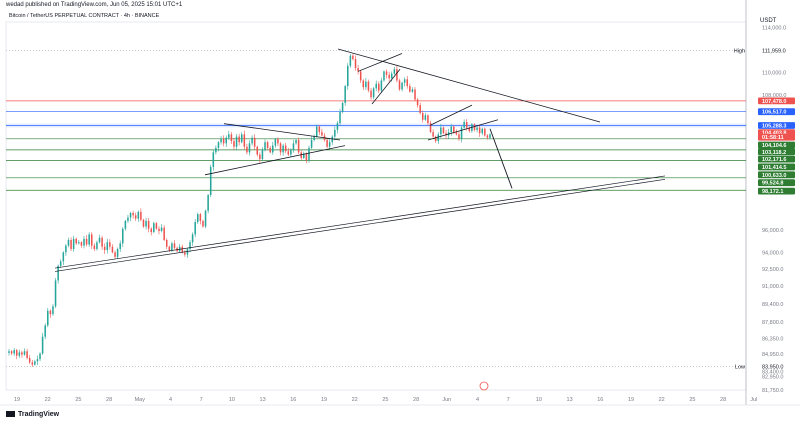 The height and width of the screenshot is (430, 800). I want to click on x-tick-label: 4, so click(170, 400).